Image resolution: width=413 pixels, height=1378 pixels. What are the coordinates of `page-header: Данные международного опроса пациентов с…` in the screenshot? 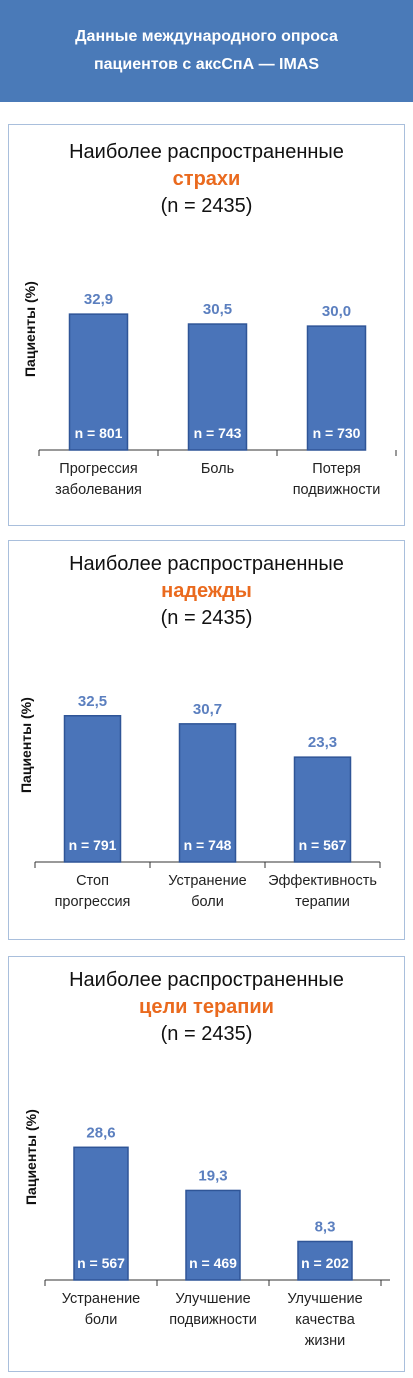 It's located at (206, 51).